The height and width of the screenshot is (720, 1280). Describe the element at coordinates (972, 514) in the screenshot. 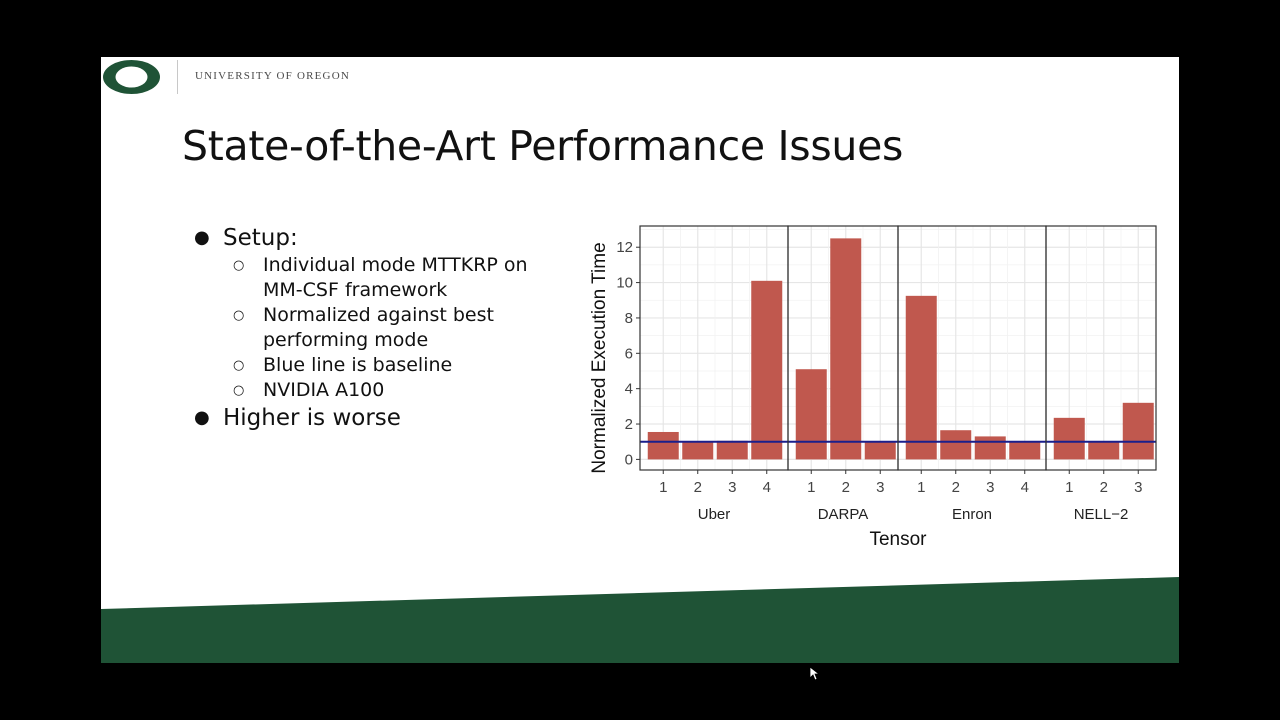

I see `facet-label: Enron` at that location.